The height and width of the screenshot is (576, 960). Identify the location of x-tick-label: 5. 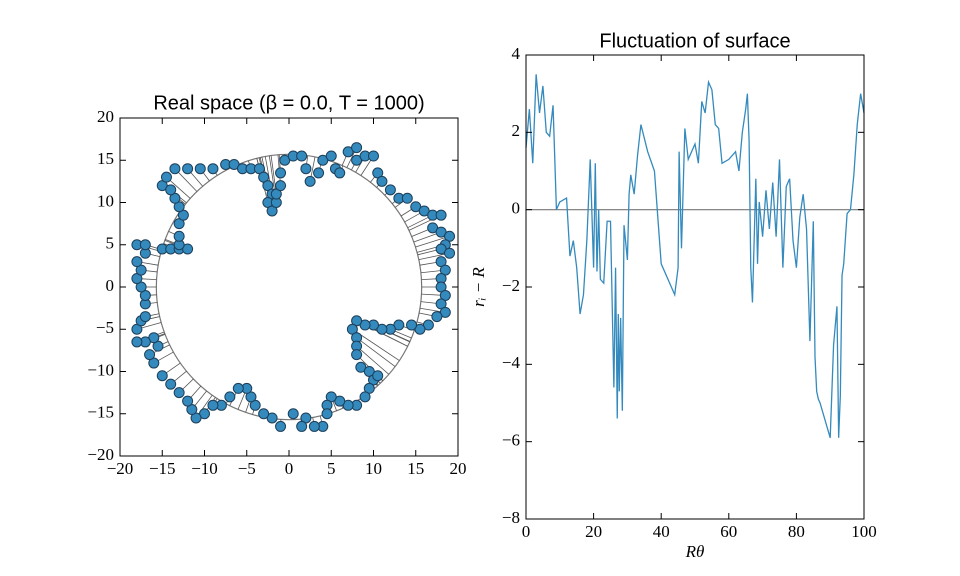
(331, 468).